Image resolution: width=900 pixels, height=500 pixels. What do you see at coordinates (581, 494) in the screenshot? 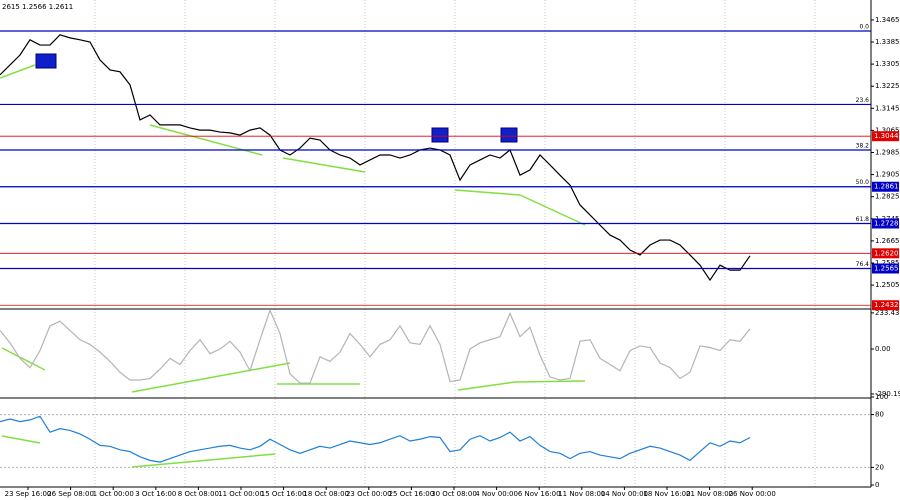
I see `x-tick-label: 11 Nov 08:00` at bounding box center [581, 494].